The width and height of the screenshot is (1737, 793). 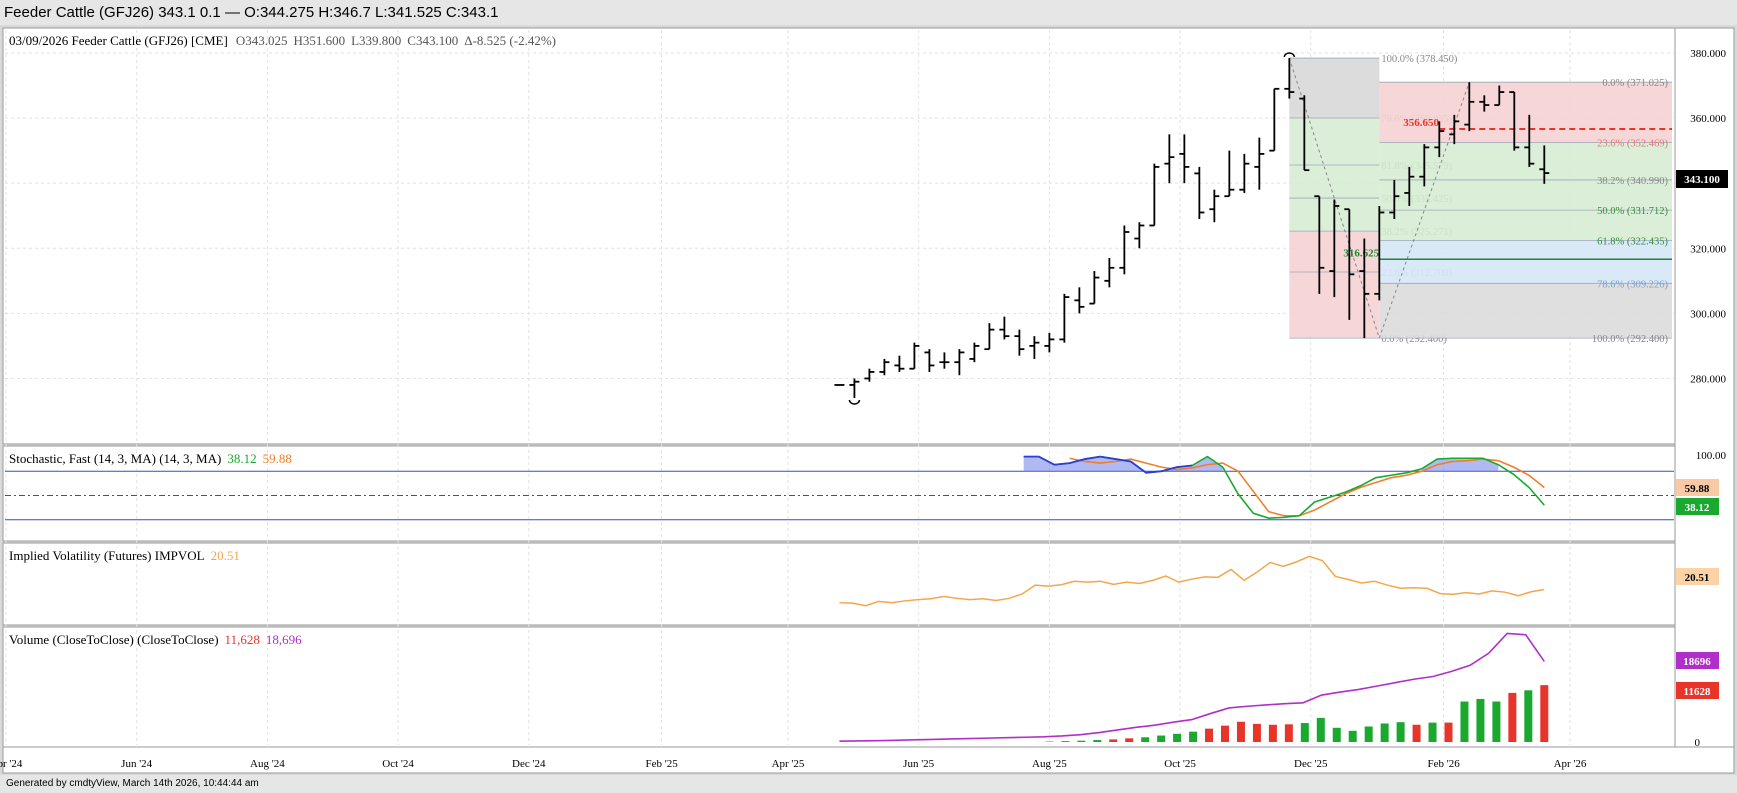 I want to click on volatility-legend: Implied Volatility (Futures) IMPVOL 20.51, so click(x=124, y=555).